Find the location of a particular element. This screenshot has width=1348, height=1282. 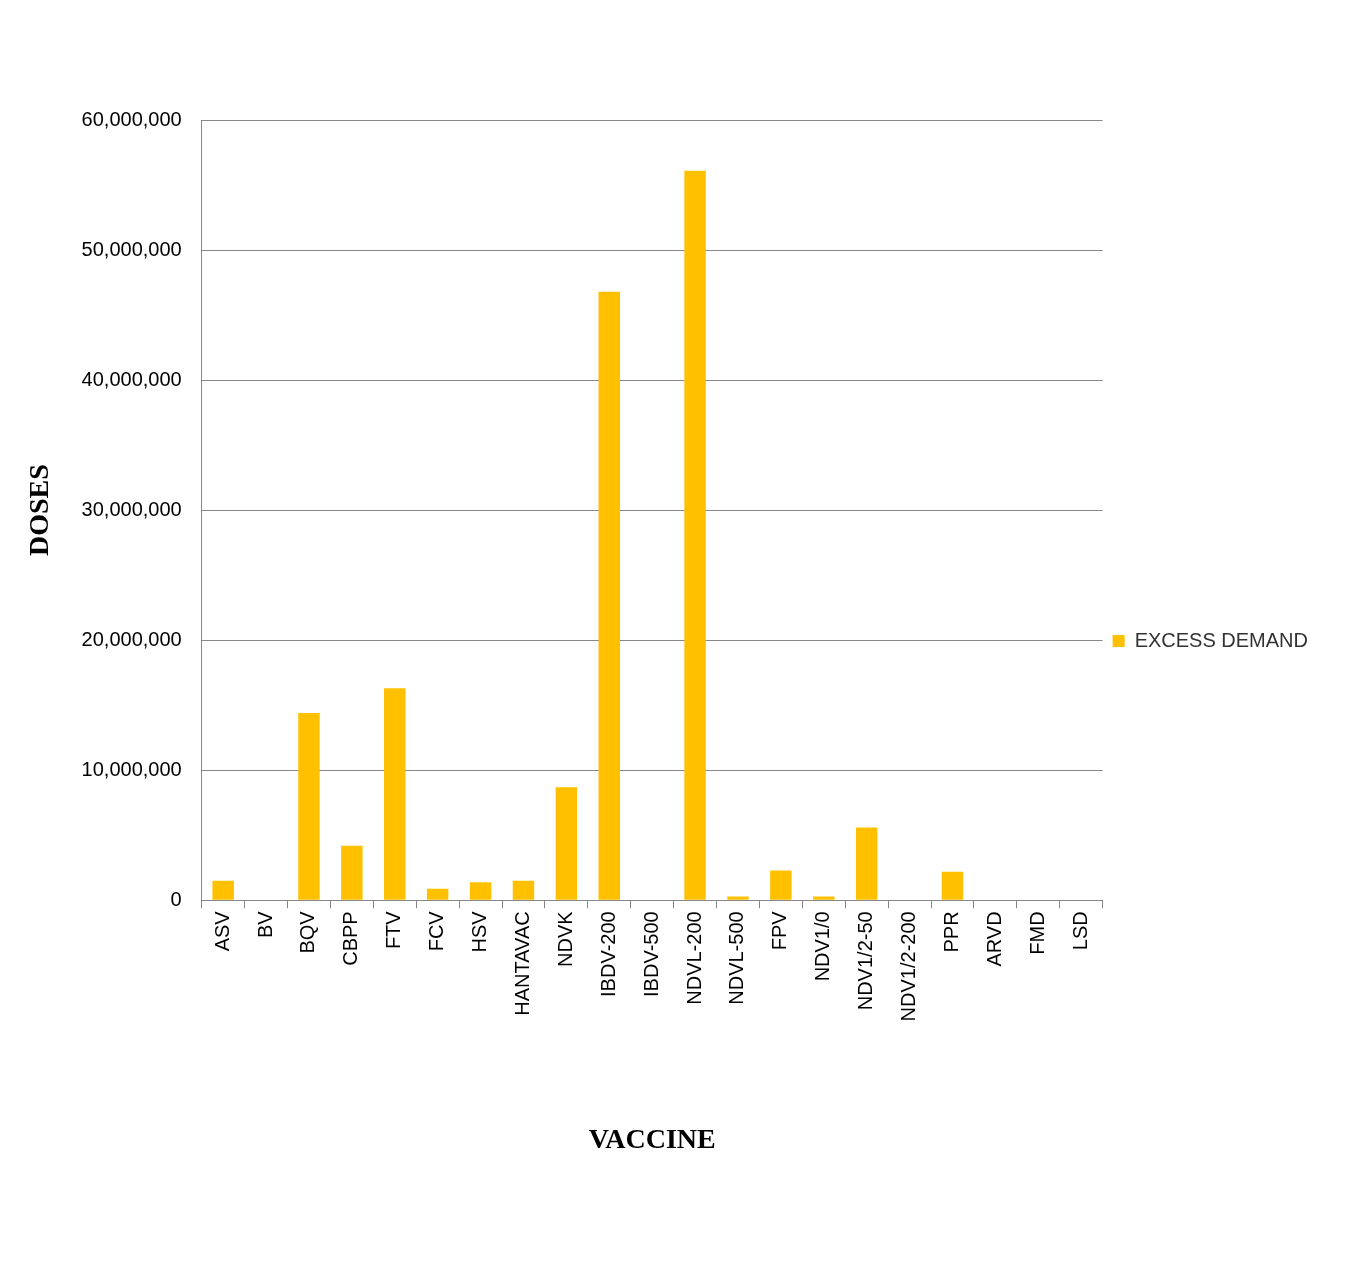

x-tick-label: ARVD is located at coordinates (993, 939).